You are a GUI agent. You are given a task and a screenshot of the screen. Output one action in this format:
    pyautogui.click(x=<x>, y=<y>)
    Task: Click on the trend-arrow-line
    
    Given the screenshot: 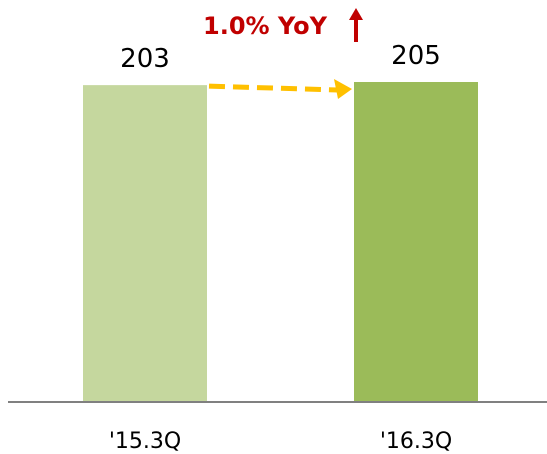 What is the action you would take?
    pyautogui.click(x=273, y=88)
    